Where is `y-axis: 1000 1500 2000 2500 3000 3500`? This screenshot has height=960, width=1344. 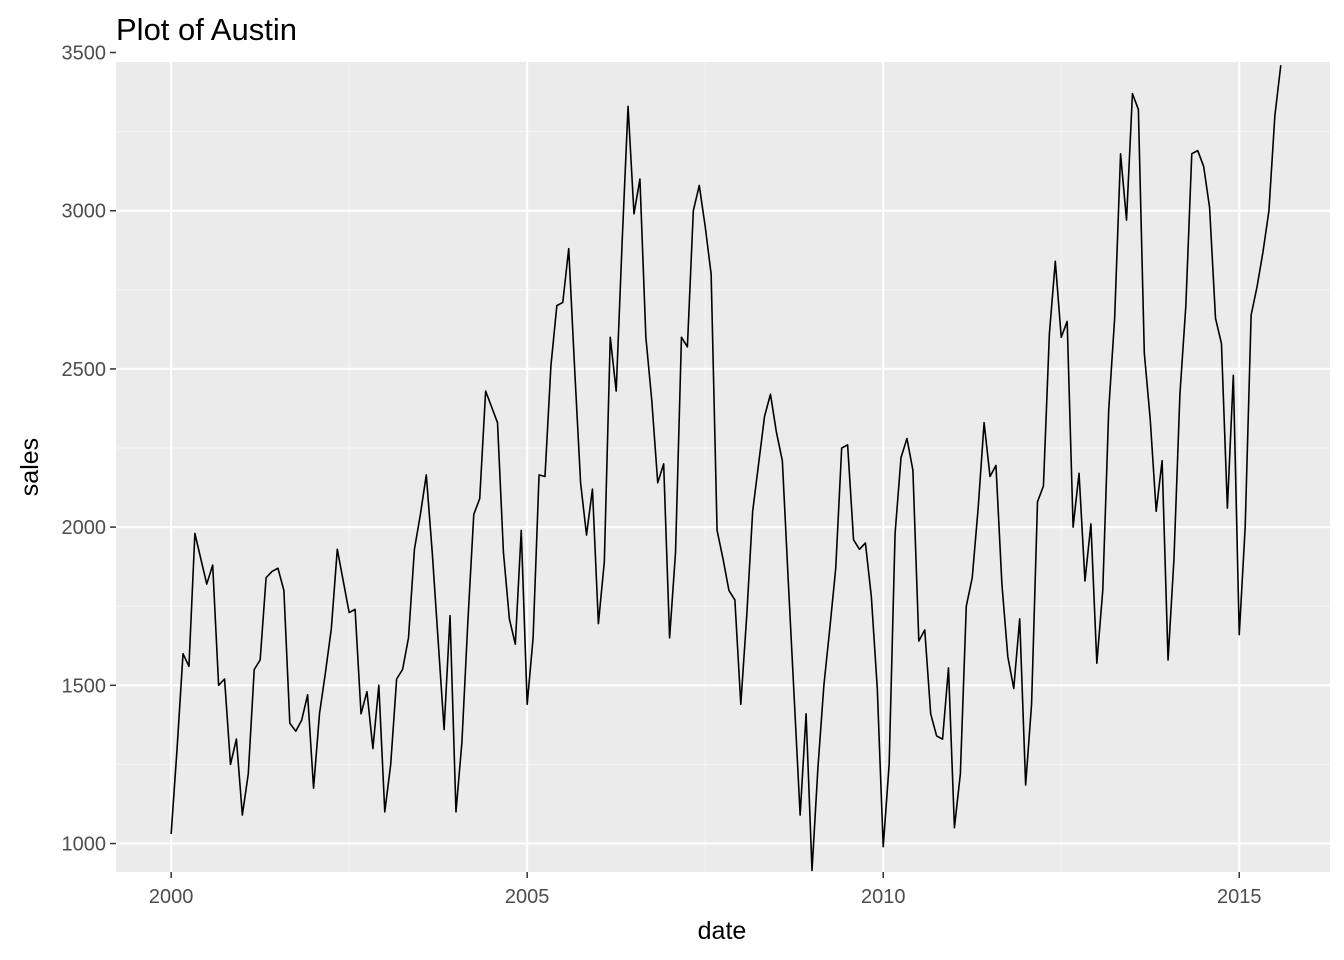 y-axis: 1000 1500 2000 2500 3000 3500 is located at coordinates (89, 449).